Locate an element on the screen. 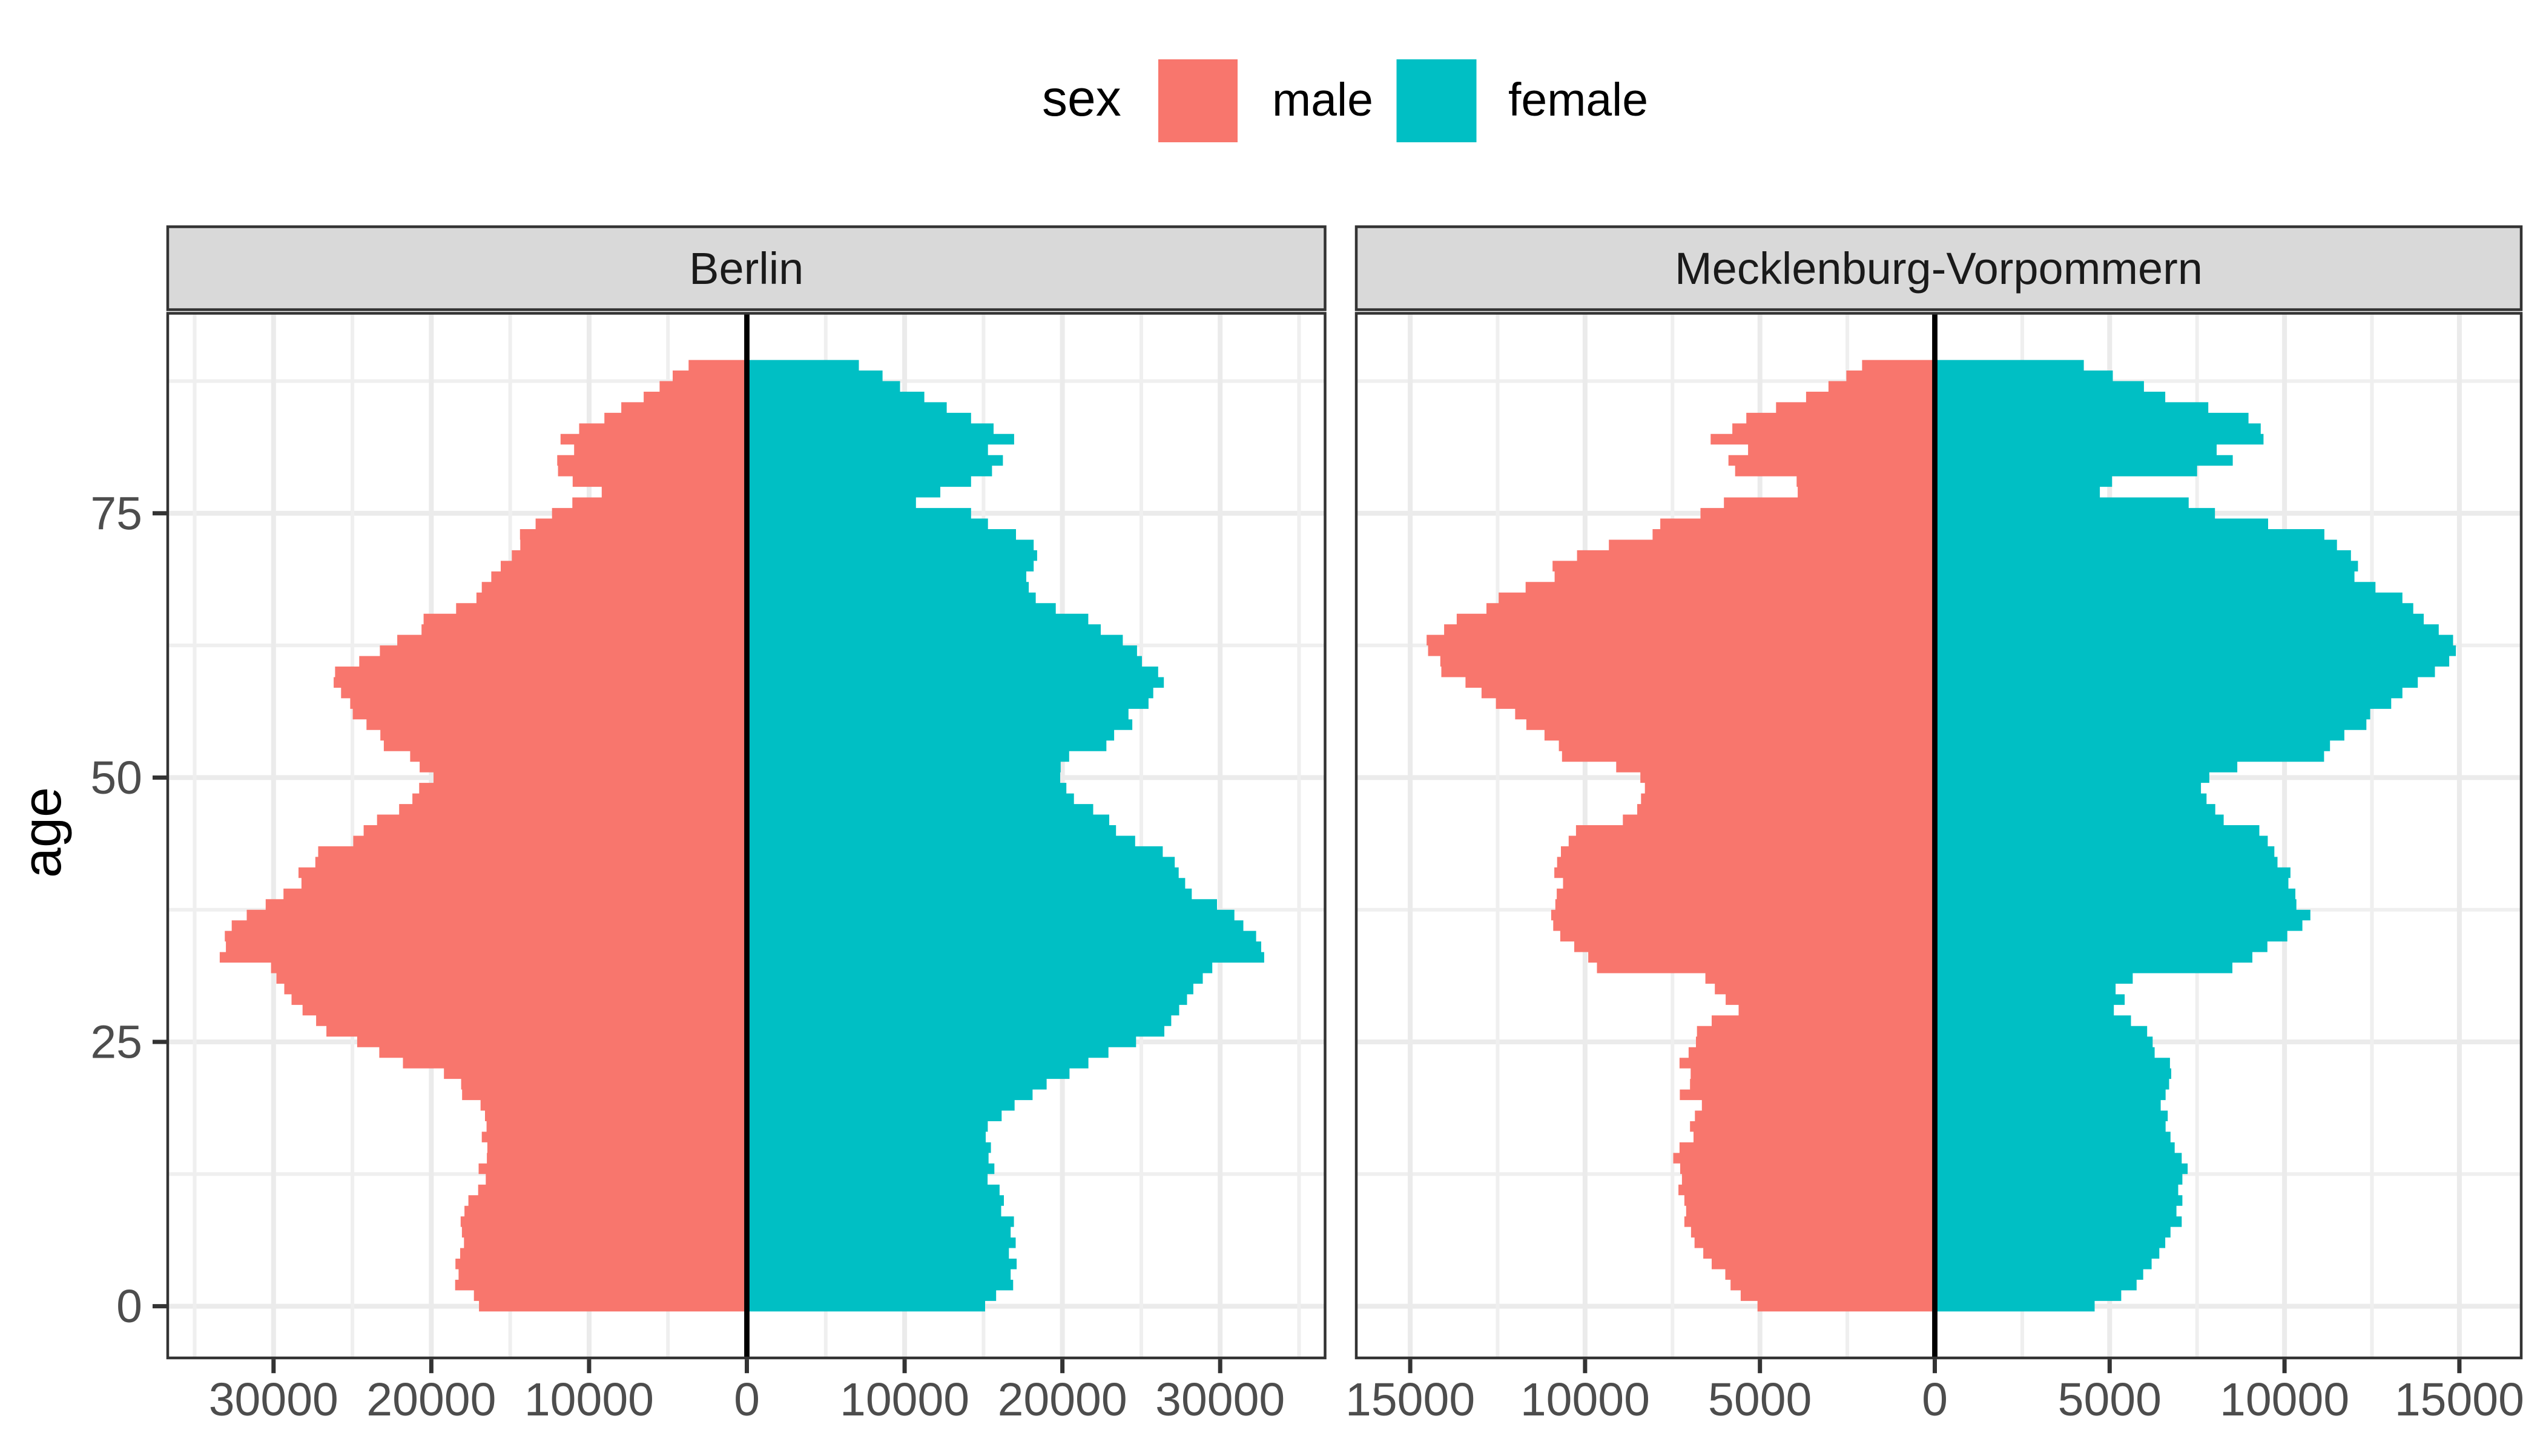 This screenshot has height=1456, width=2543. svg-text: male is located at coordinates (1322, 100).